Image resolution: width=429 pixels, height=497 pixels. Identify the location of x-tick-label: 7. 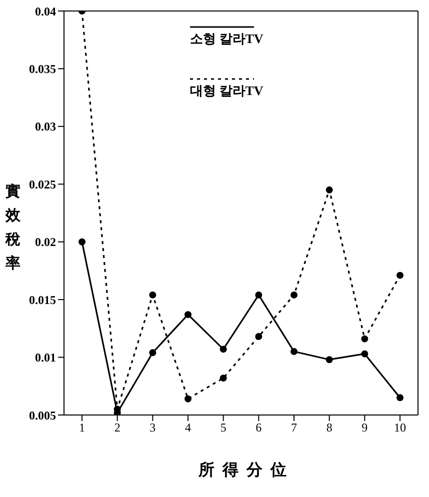
(294, 427).